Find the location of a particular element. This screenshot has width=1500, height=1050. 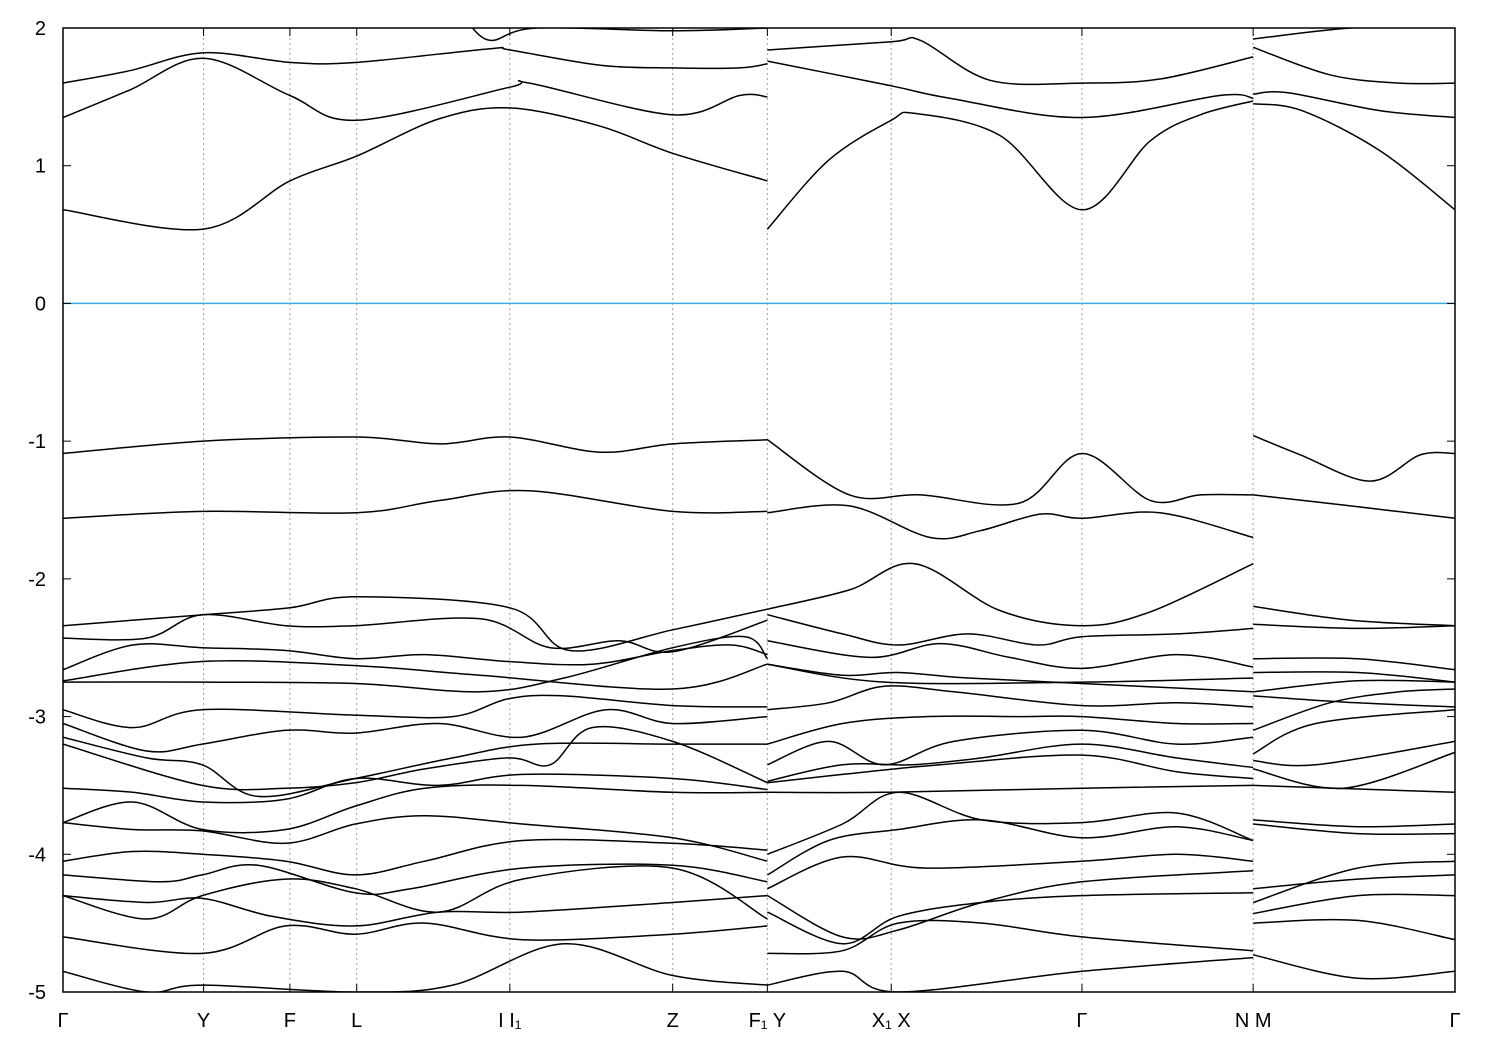

x-tick-label: N M is located at coordinates (1253, 1021).